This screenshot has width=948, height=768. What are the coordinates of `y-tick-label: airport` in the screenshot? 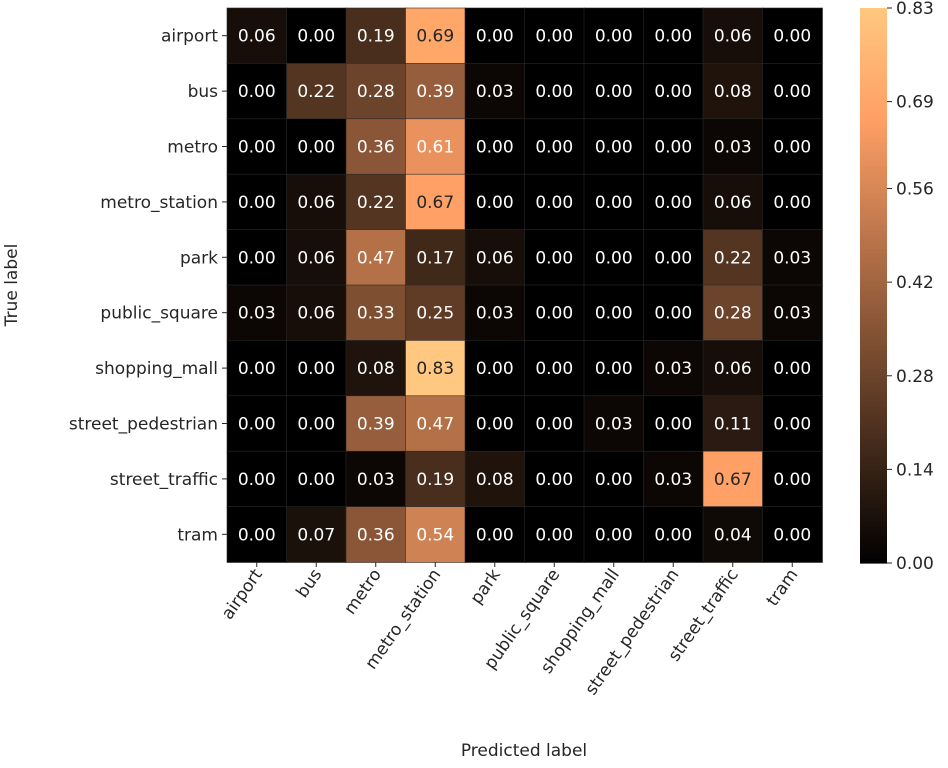 It's located at (189, 37).